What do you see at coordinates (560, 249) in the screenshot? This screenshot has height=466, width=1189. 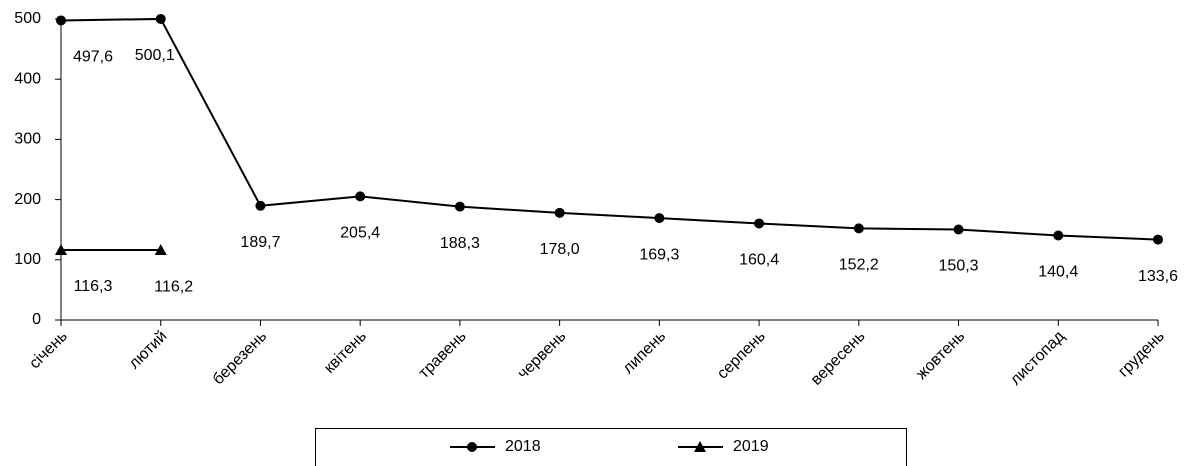 I see `data-label: 178,0` at bounding box center [560, 249].